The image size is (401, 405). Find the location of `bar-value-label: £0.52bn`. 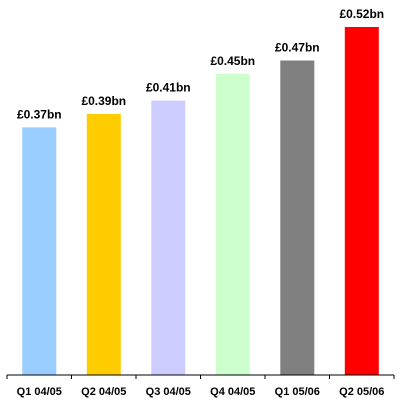

bar-value-label: £0.52bn is located at coordinates (361, 14).